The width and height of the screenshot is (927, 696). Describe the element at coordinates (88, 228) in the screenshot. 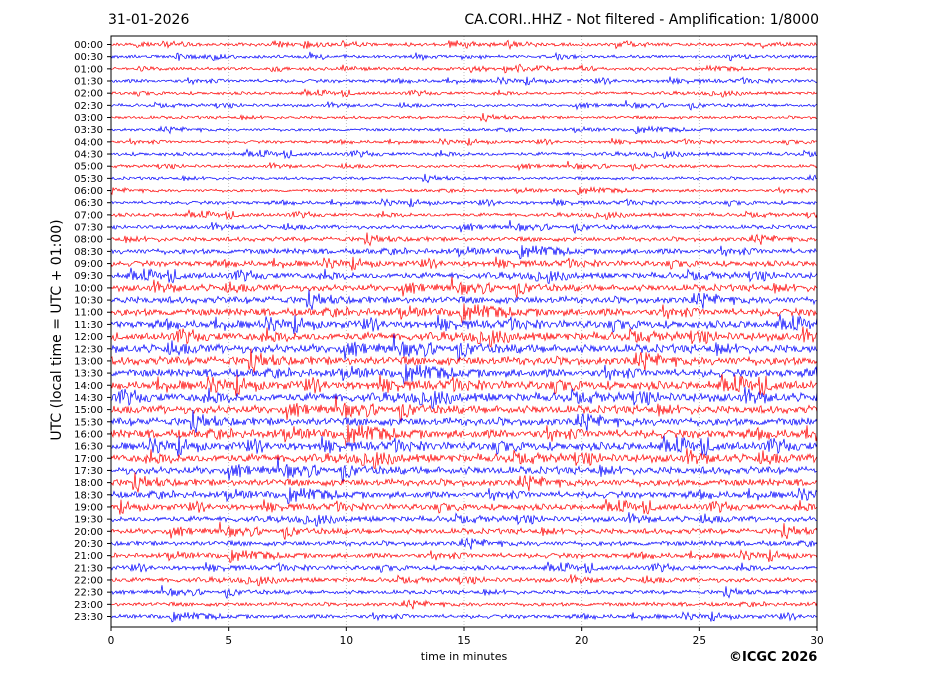

I see `y-tick-label: 07:30` at that location.